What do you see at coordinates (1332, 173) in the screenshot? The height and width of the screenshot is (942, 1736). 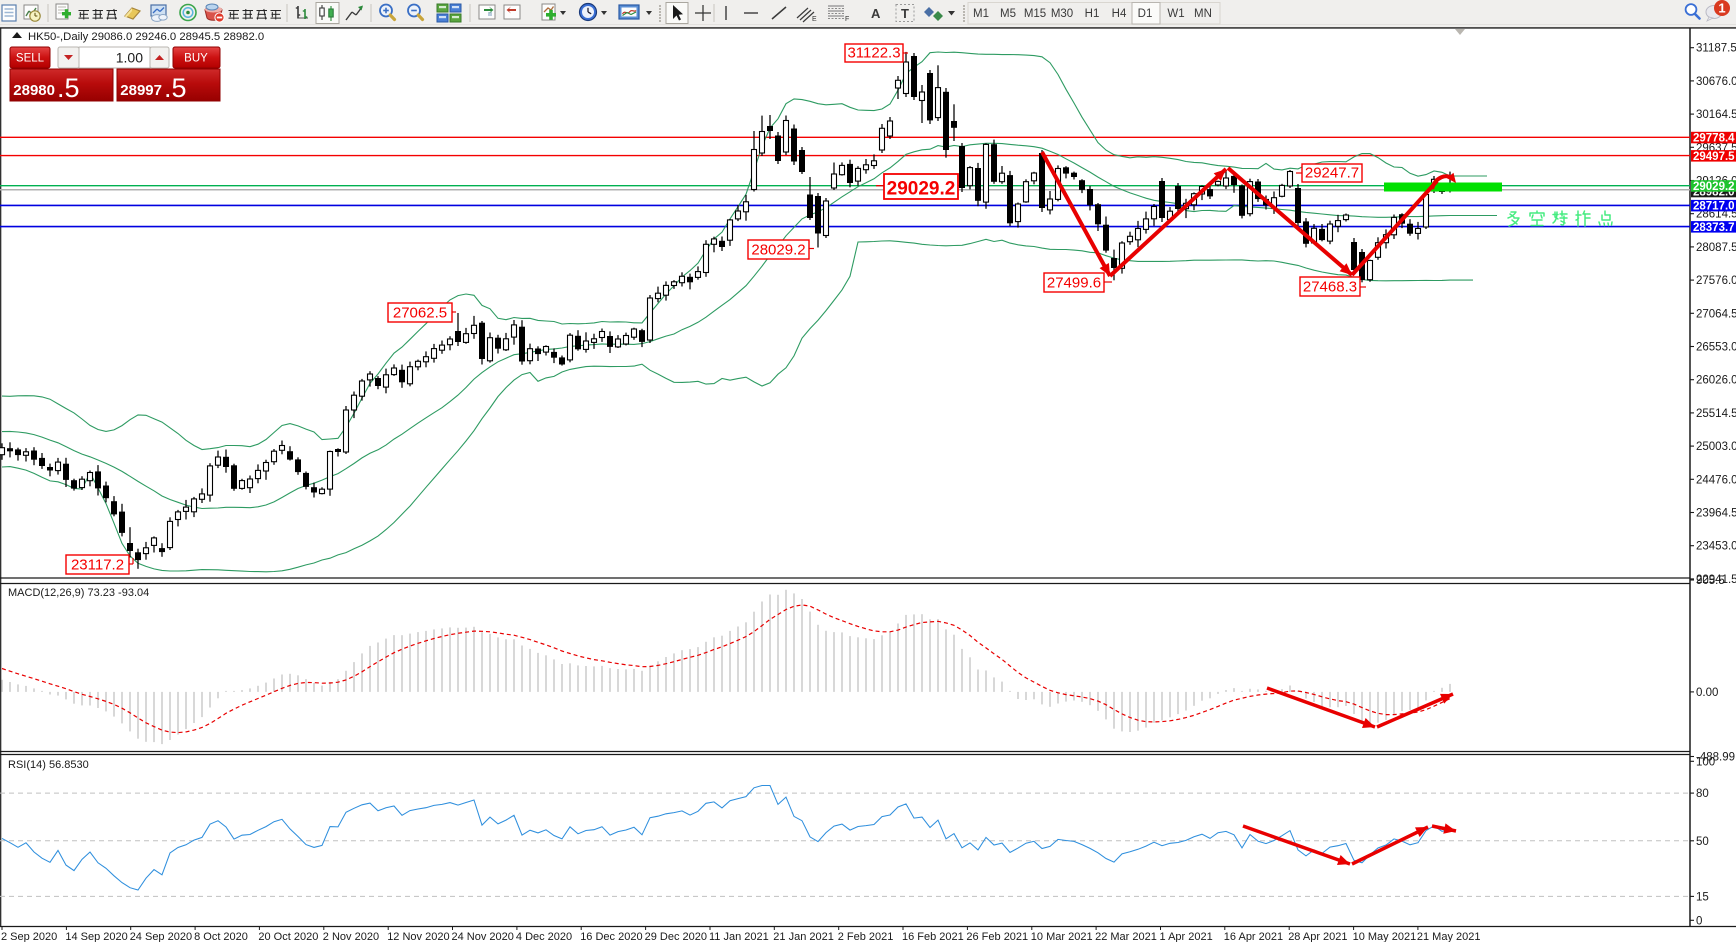 I see `svg-text: 29247.7` at bounding box center [1332, 173].